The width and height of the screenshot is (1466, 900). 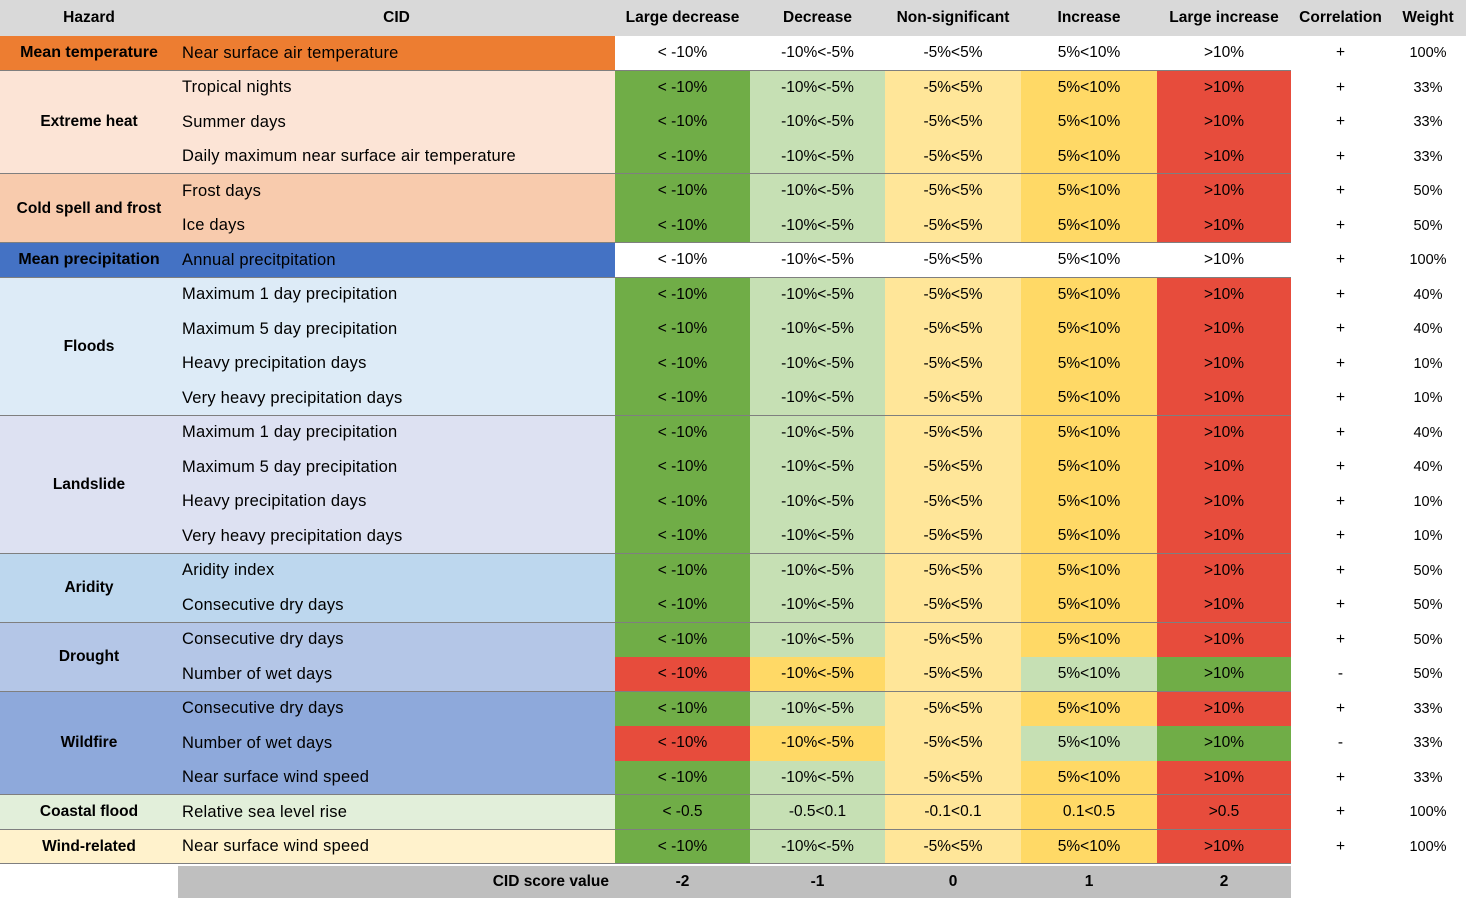 What do you see at coordinates (1224, 881) in the screenshot?
I see `cid-score-value: 2` at bounding box center [1224, 881].